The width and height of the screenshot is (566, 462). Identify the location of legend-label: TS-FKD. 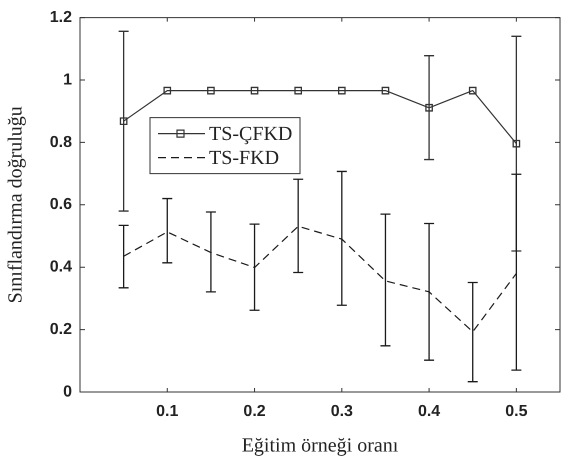
(244, 157).